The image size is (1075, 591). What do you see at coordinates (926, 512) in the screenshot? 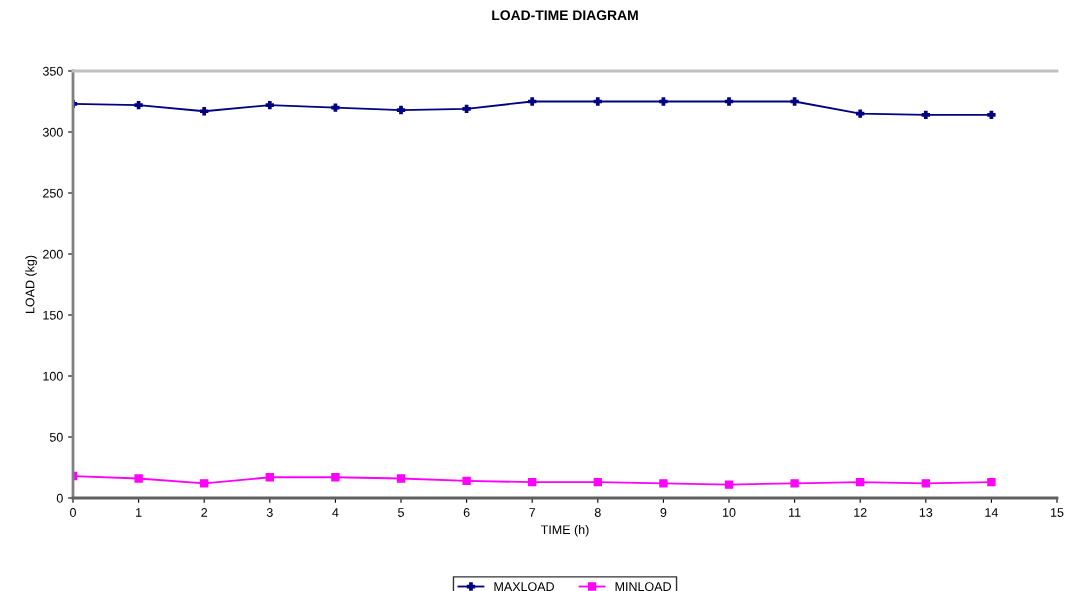
I see `x-tick-label: 13` at bounding box center [926, 512].